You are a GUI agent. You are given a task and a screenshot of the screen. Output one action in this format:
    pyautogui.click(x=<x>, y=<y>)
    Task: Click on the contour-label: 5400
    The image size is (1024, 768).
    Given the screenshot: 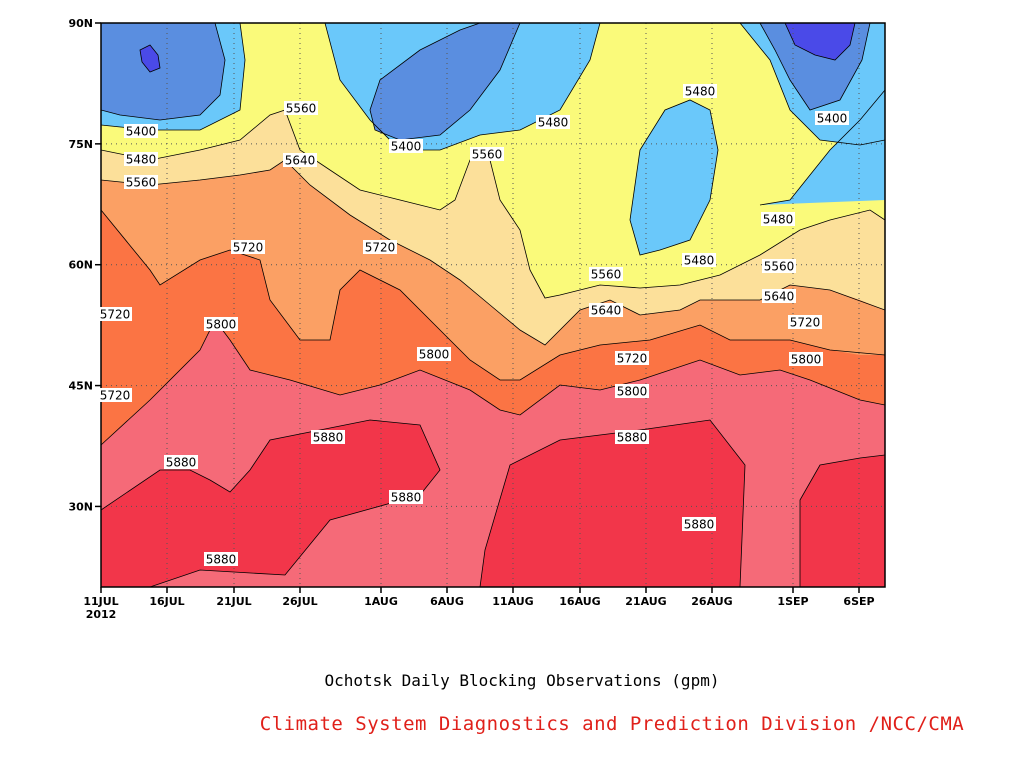 What is the action you would take?
    pyautogui.click(x=406, y=146)
    